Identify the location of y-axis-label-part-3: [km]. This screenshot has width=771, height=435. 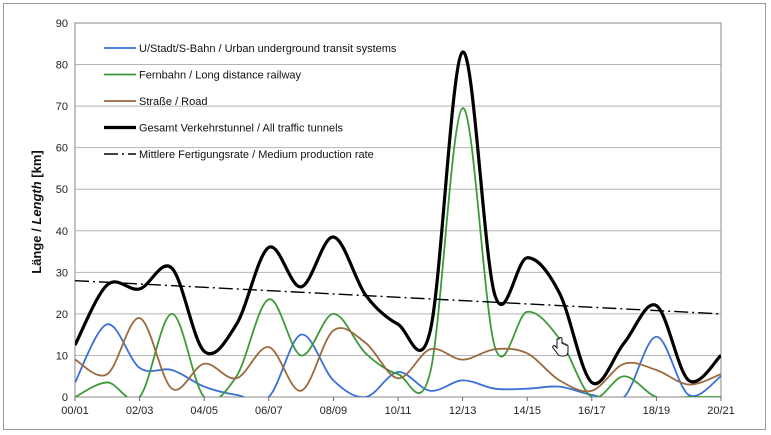
(36, 165).